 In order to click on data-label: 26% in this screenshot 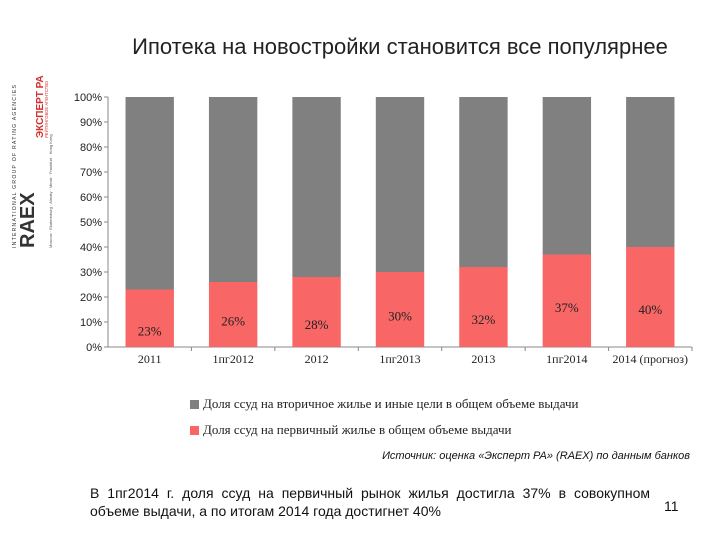, I will do `click(233, 321)`.